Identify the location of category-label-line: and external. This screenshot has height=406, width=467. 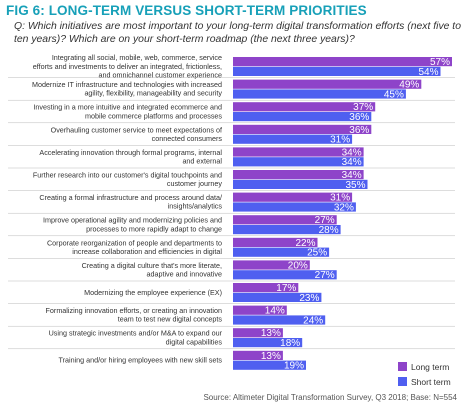
(202, 161).